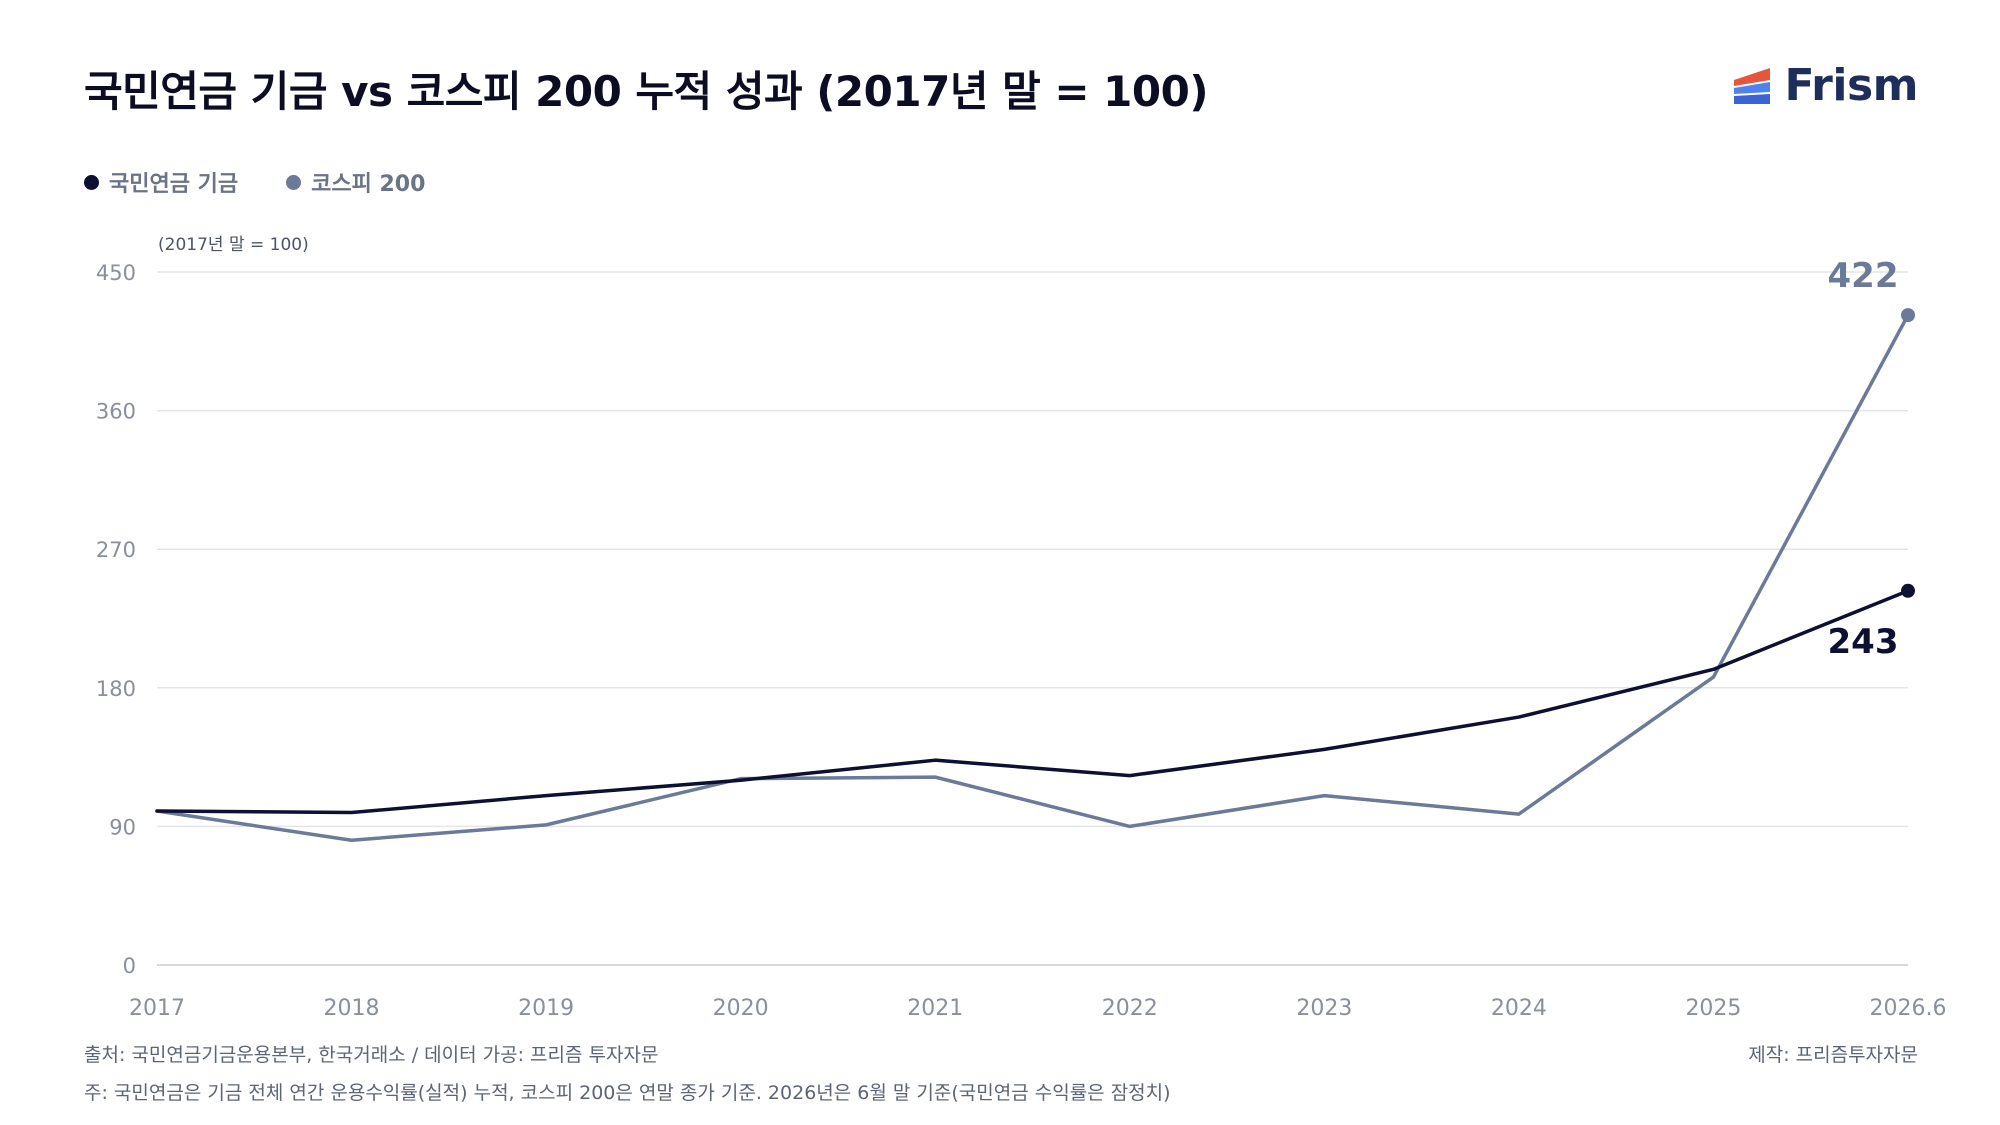  Describe the element at coordinates (116, 550) in the screenshot. I see `y-tick-label: 270` at that location.